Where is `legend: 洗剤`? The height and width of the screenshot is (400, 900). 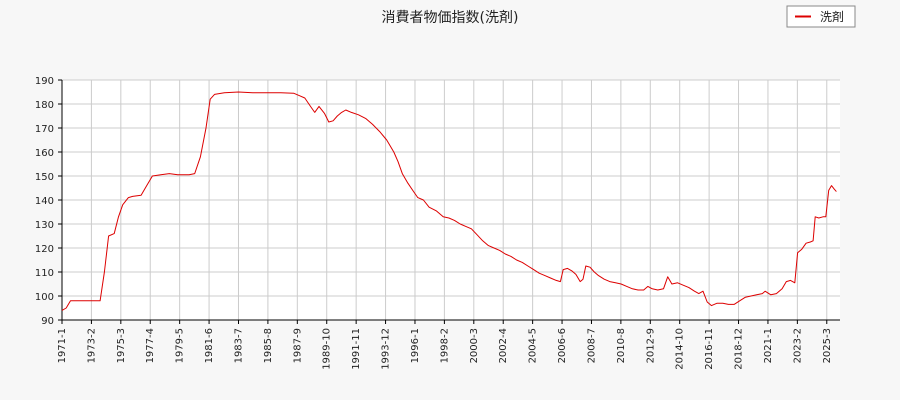
legend: 洗剤 is located at coordinates (821, 16).